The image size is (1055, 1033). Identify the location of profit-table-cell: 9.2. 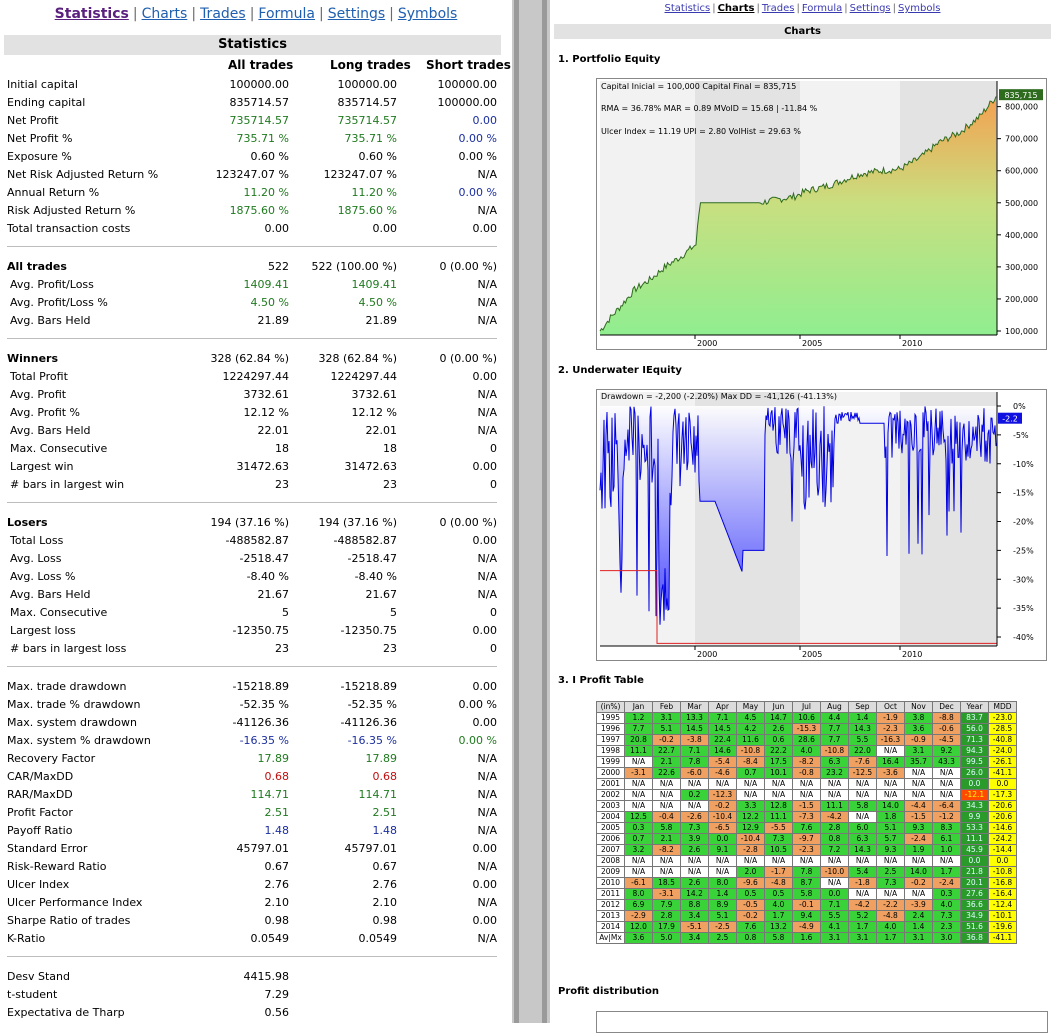
(946, 751).